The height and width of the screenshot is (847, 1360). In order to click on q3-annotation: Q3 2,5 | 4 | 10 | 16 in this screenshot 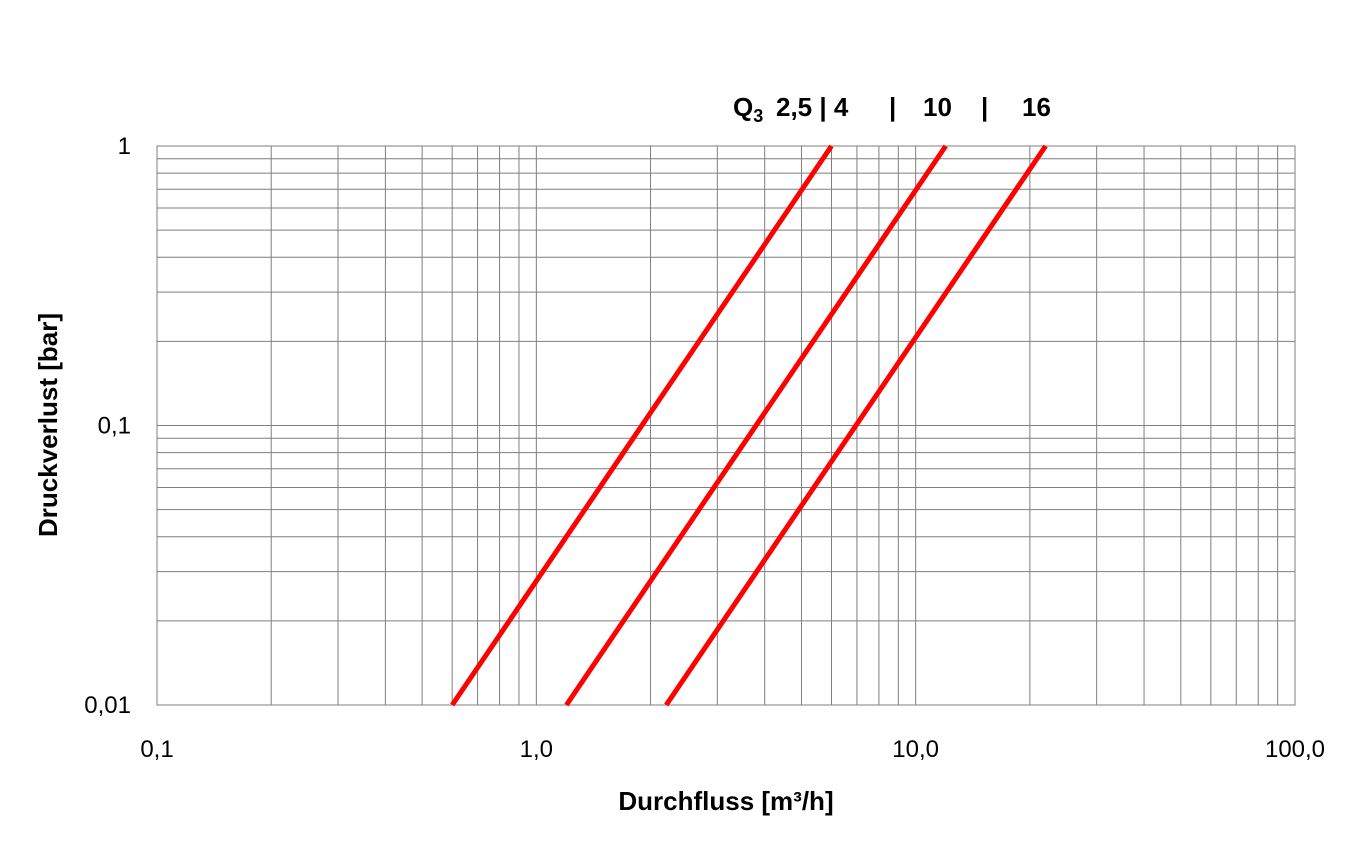, I will do `click(892, 109)`.